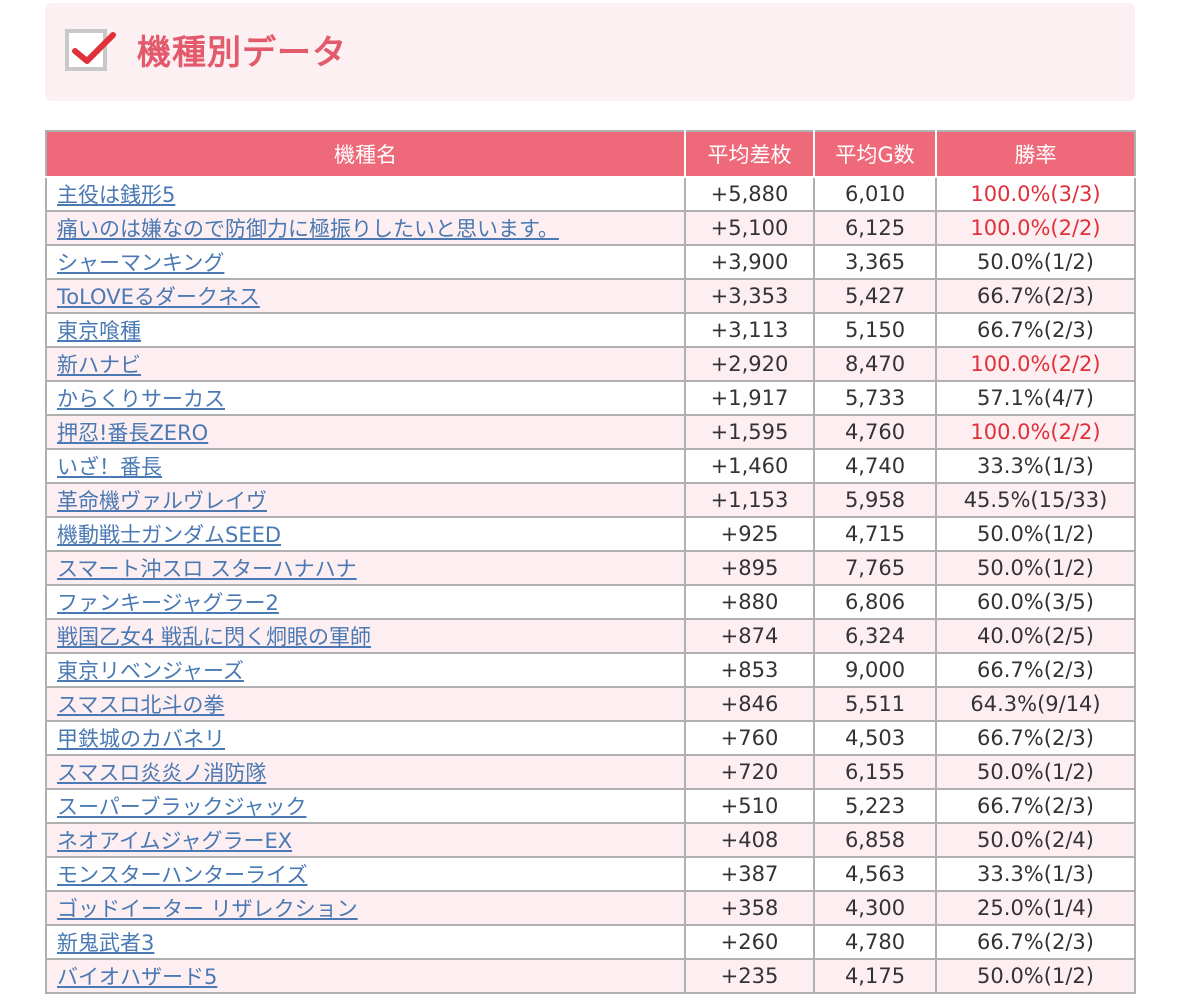  Describe the element at coordinates (106, 943) in the screenshot. I see `machine-name-link: 新鬼武者3` at that location.